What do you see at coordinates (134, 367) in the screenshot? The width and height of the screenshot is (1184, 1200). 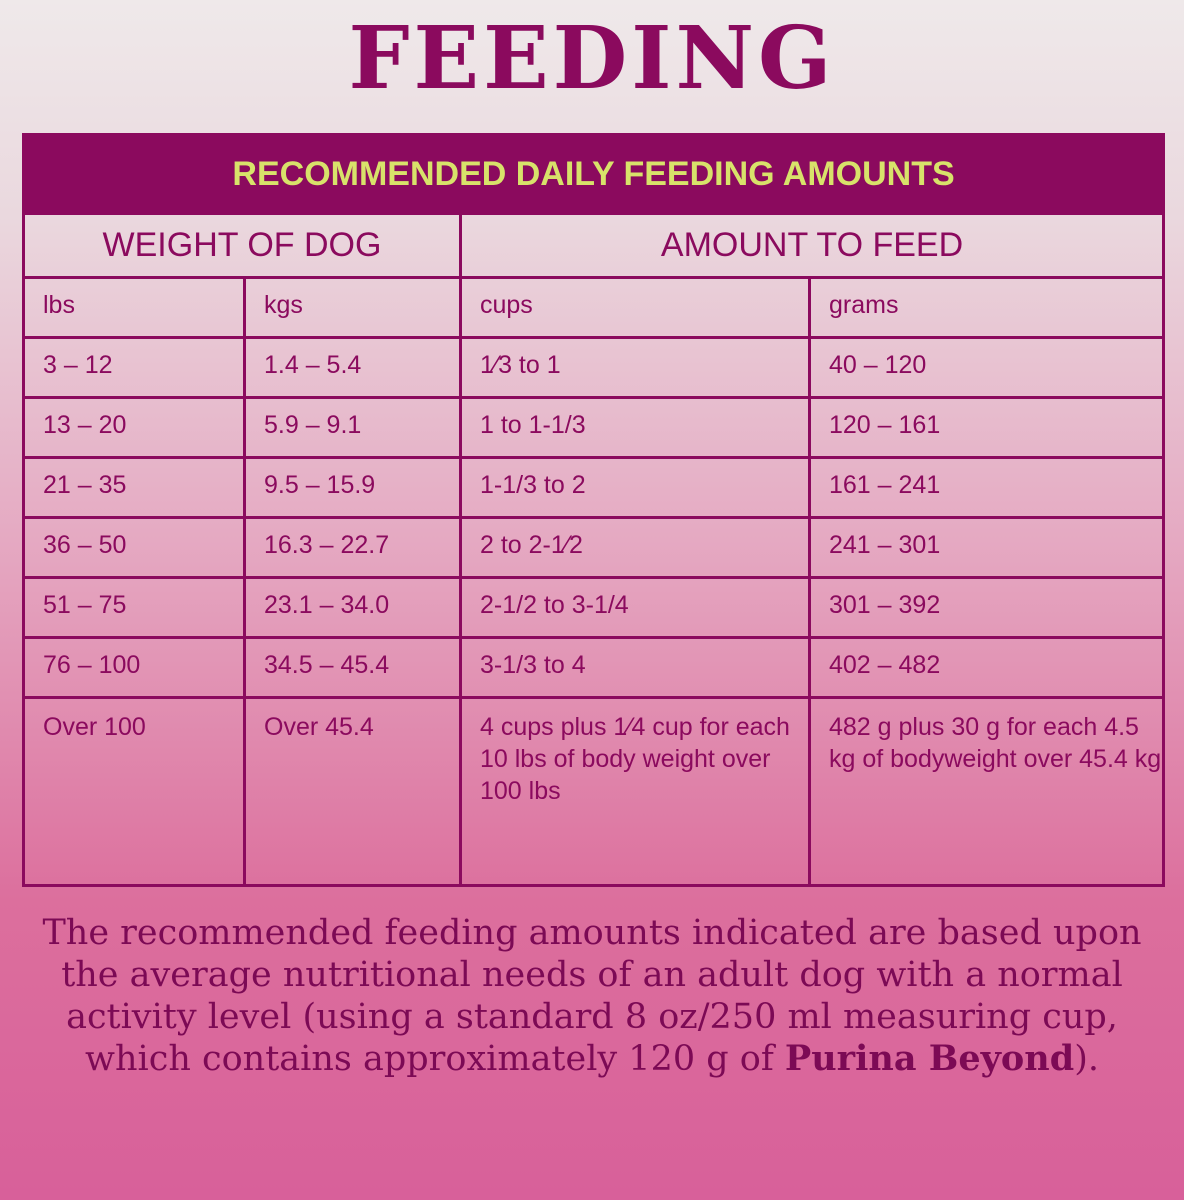 I see `table-cell: 3 – 12` at bounding box center [134, 367].